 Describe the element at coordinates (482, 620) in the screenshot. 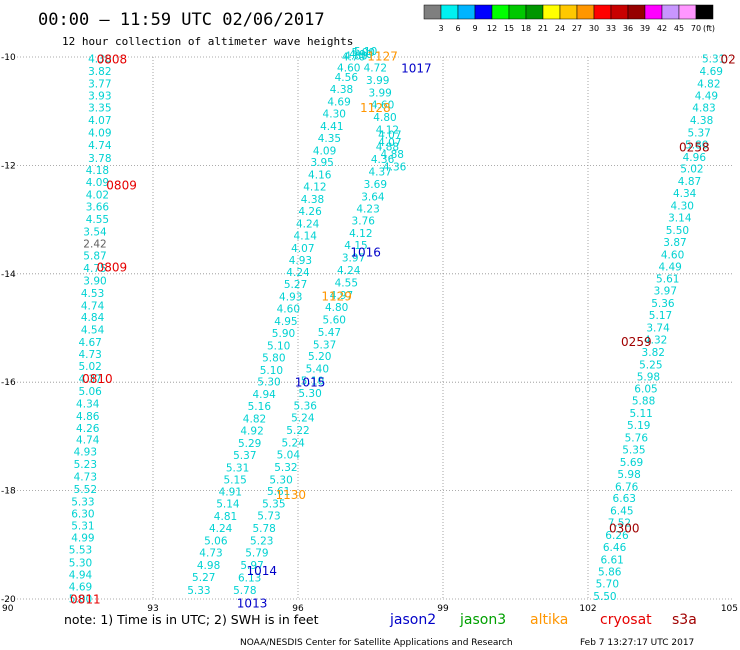

I see `legend-jason3: jason3` at that location.